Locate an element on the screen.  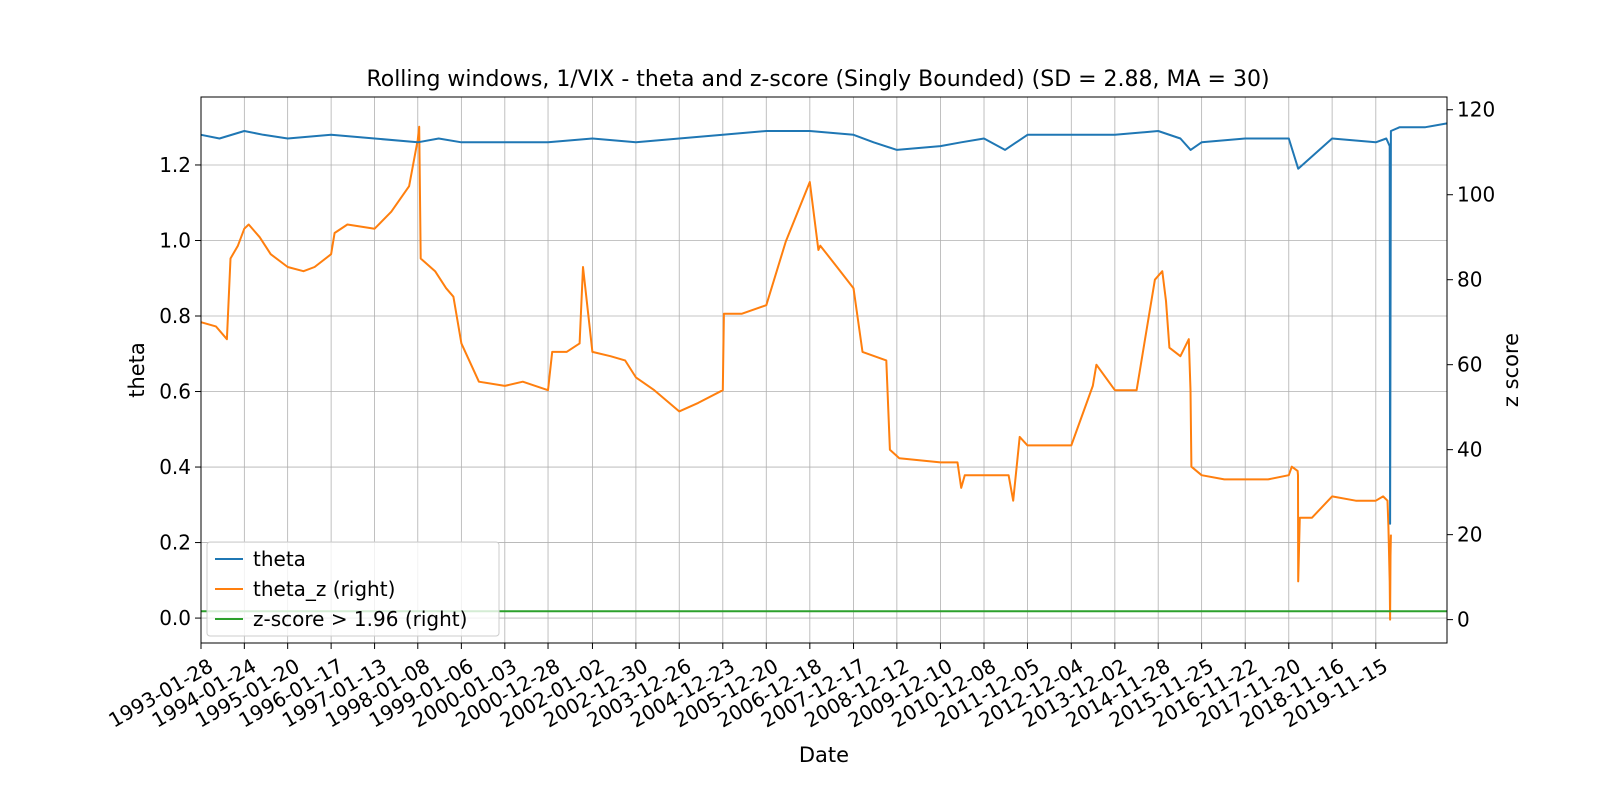
y-tick-label: 1.2 is located at coordinates (175, 165).